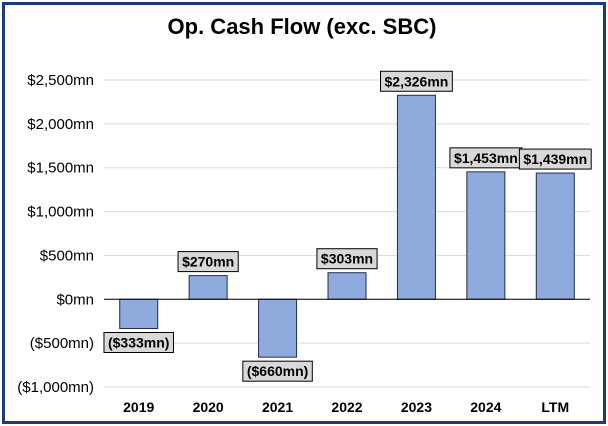  What do you see at coordinates (302, 26) in the screenshot?
I see `chart-title: Op. Cash Flow (exc. SBC)` at bounding box center [302, 26].